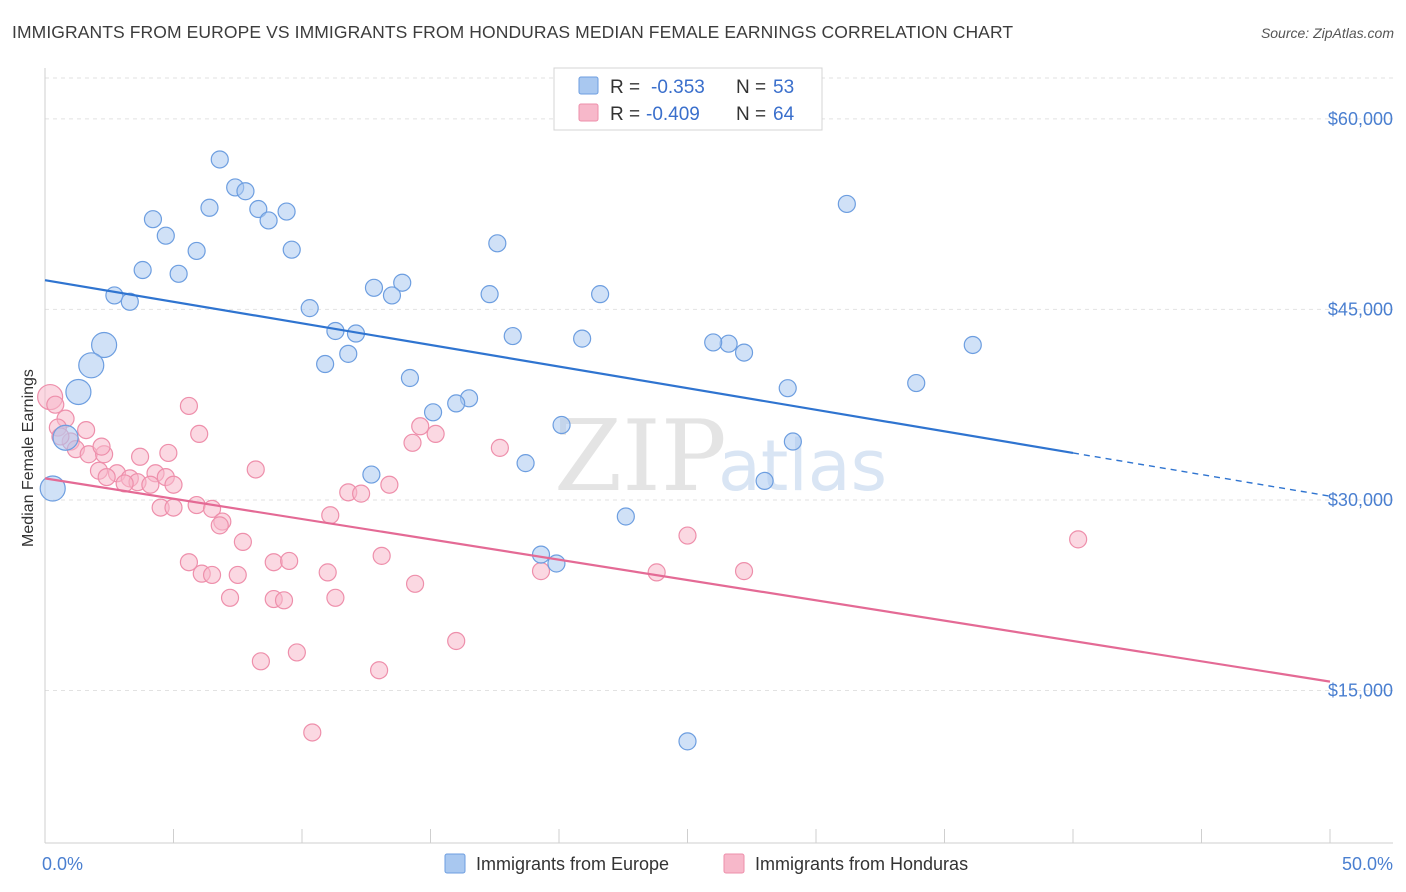 The image size is (1406, 892). Describe the element at coordinates (588, 85) in the screenshot. I see `legend-swatch-europe` at that location.